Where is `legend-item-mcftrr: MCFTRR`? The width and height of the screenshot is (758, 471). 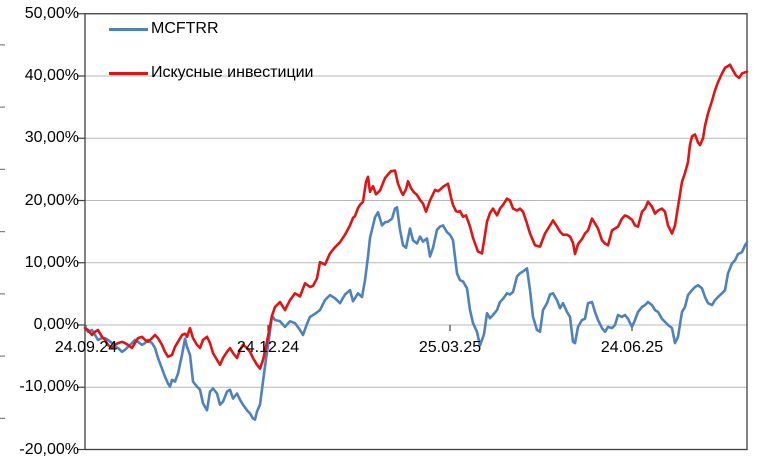
legend-item-mcftrr: MCFTRR is located at coordinates (211, 29).